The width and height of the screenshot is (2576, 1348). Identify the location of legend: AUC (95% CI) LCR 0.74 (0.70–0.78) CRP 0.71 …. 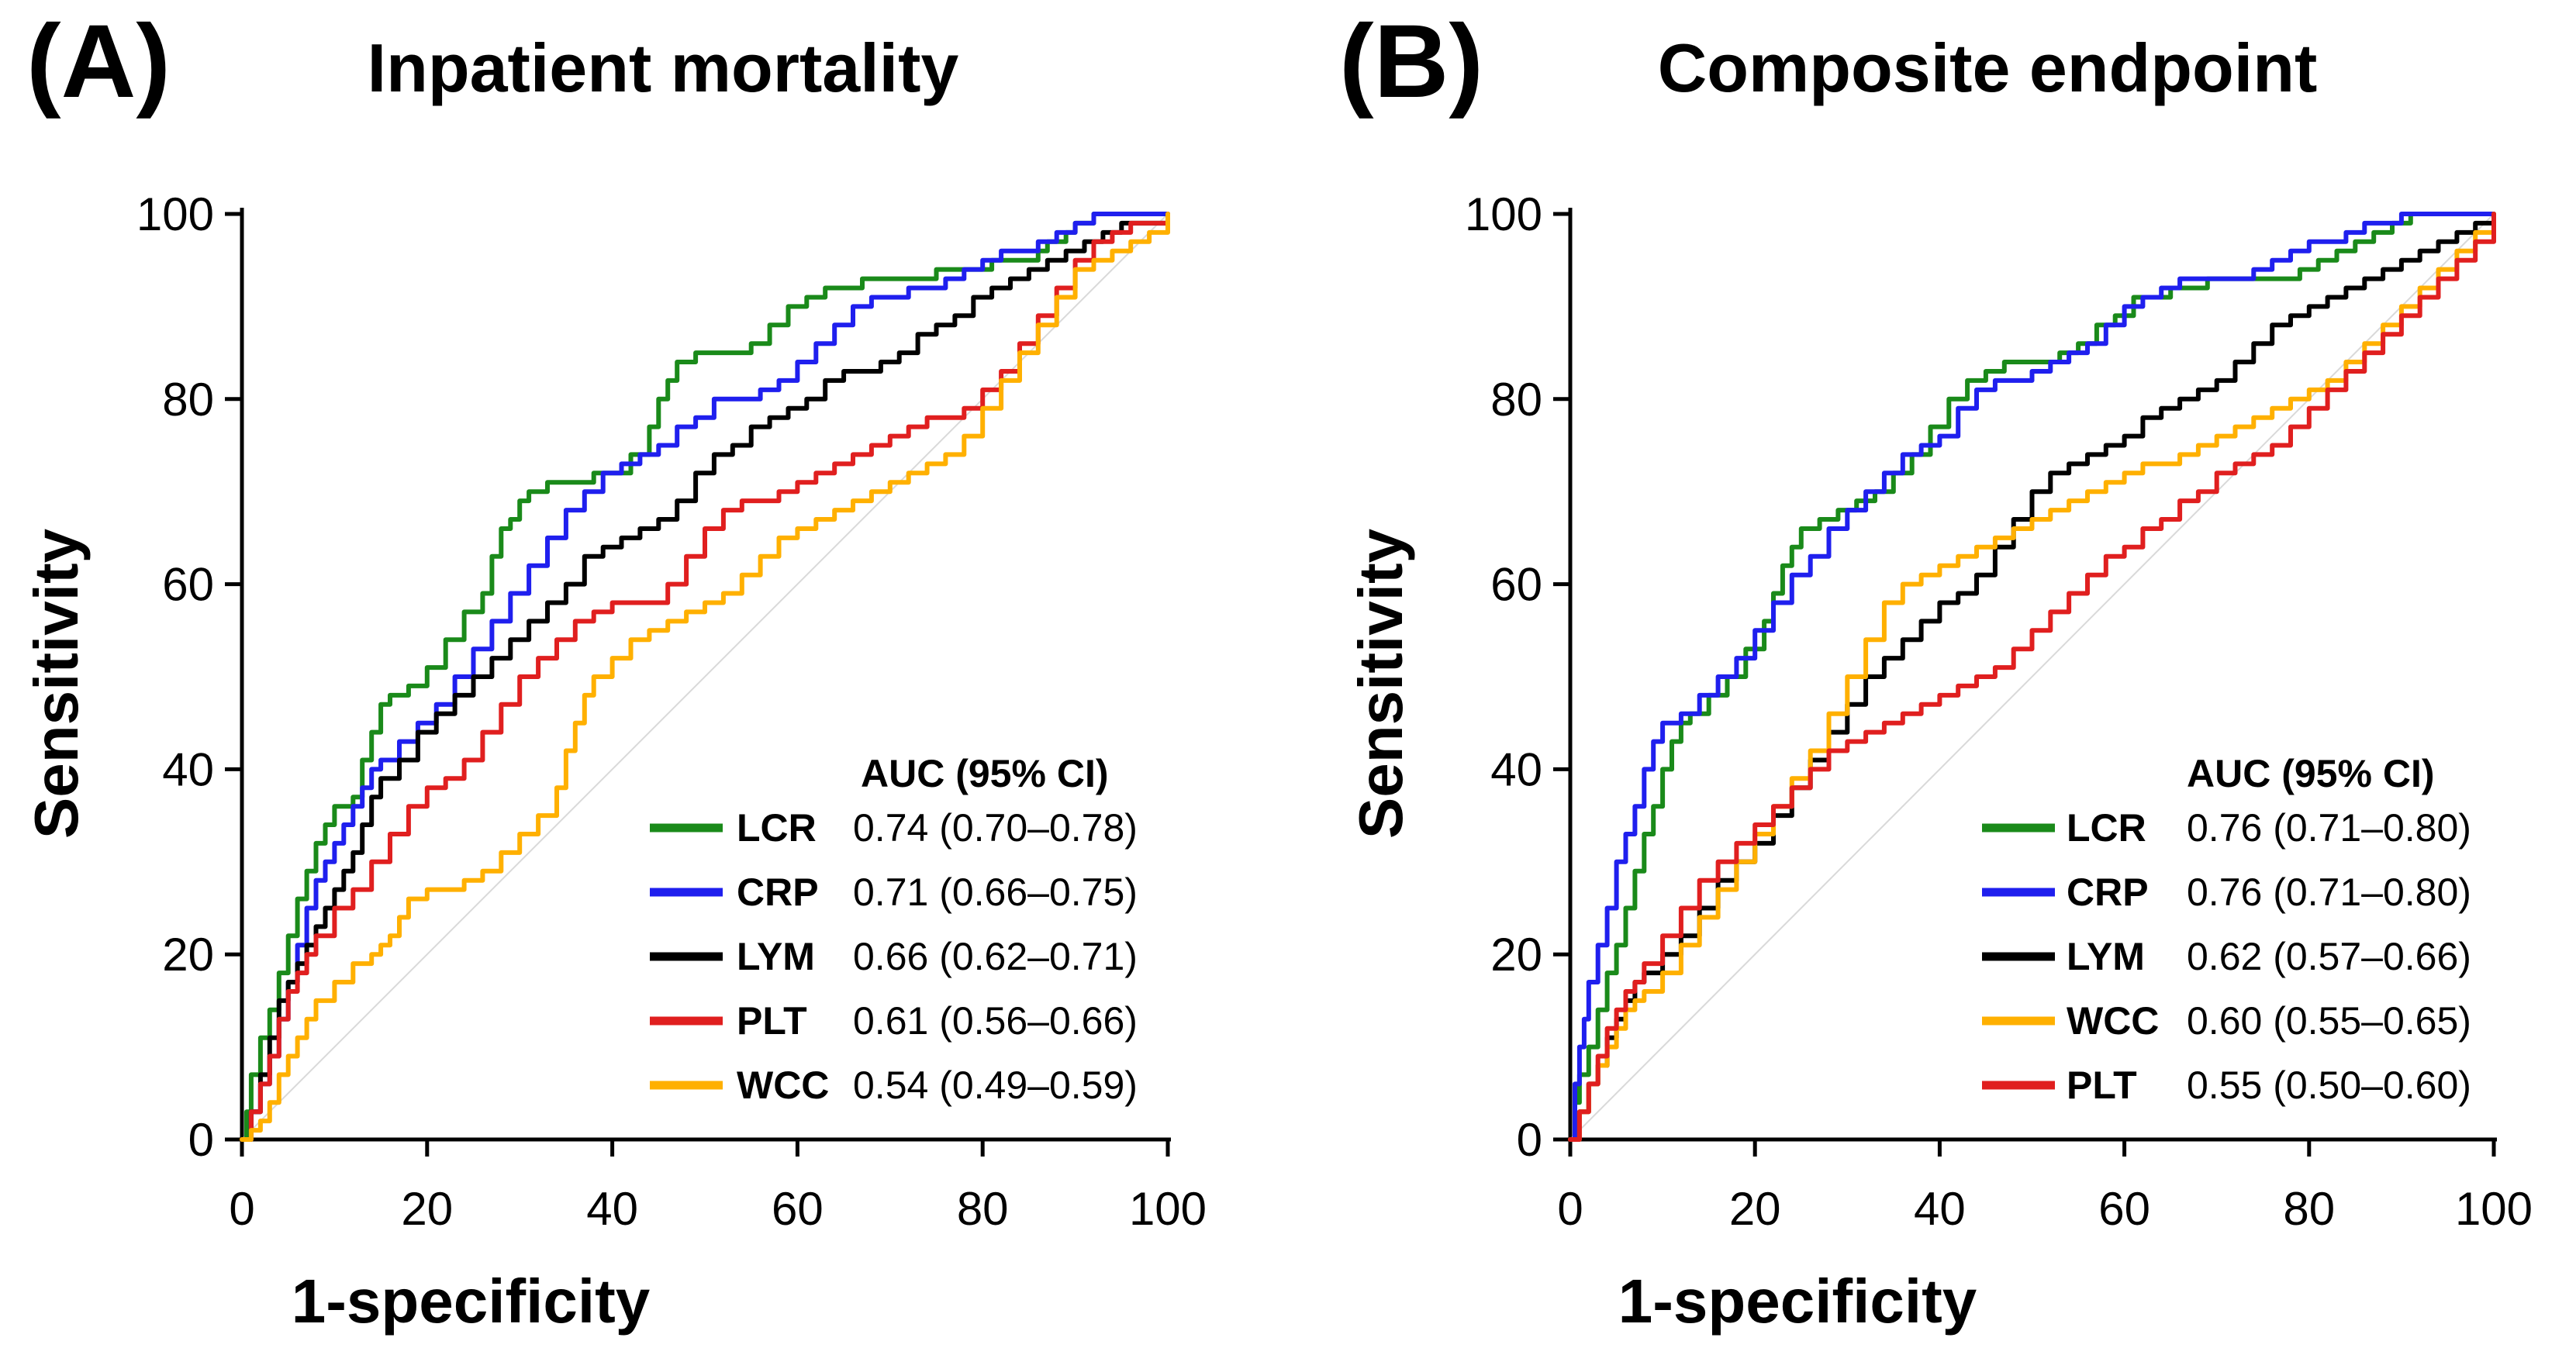
(894, 929).